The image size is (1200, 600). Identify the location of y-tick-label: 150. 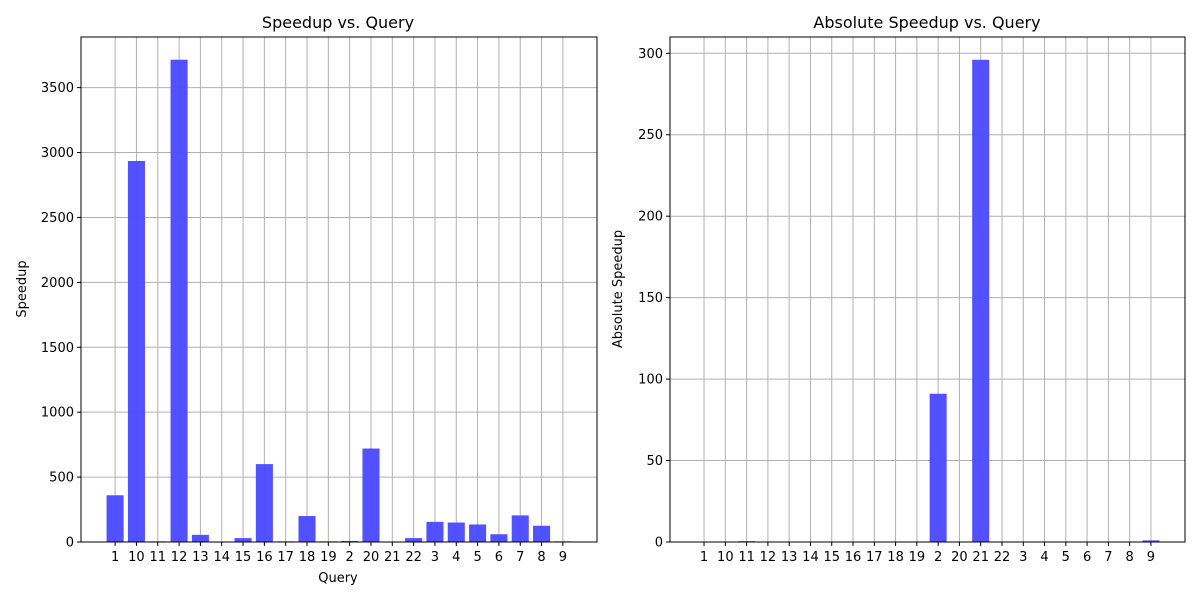
(650, 298).